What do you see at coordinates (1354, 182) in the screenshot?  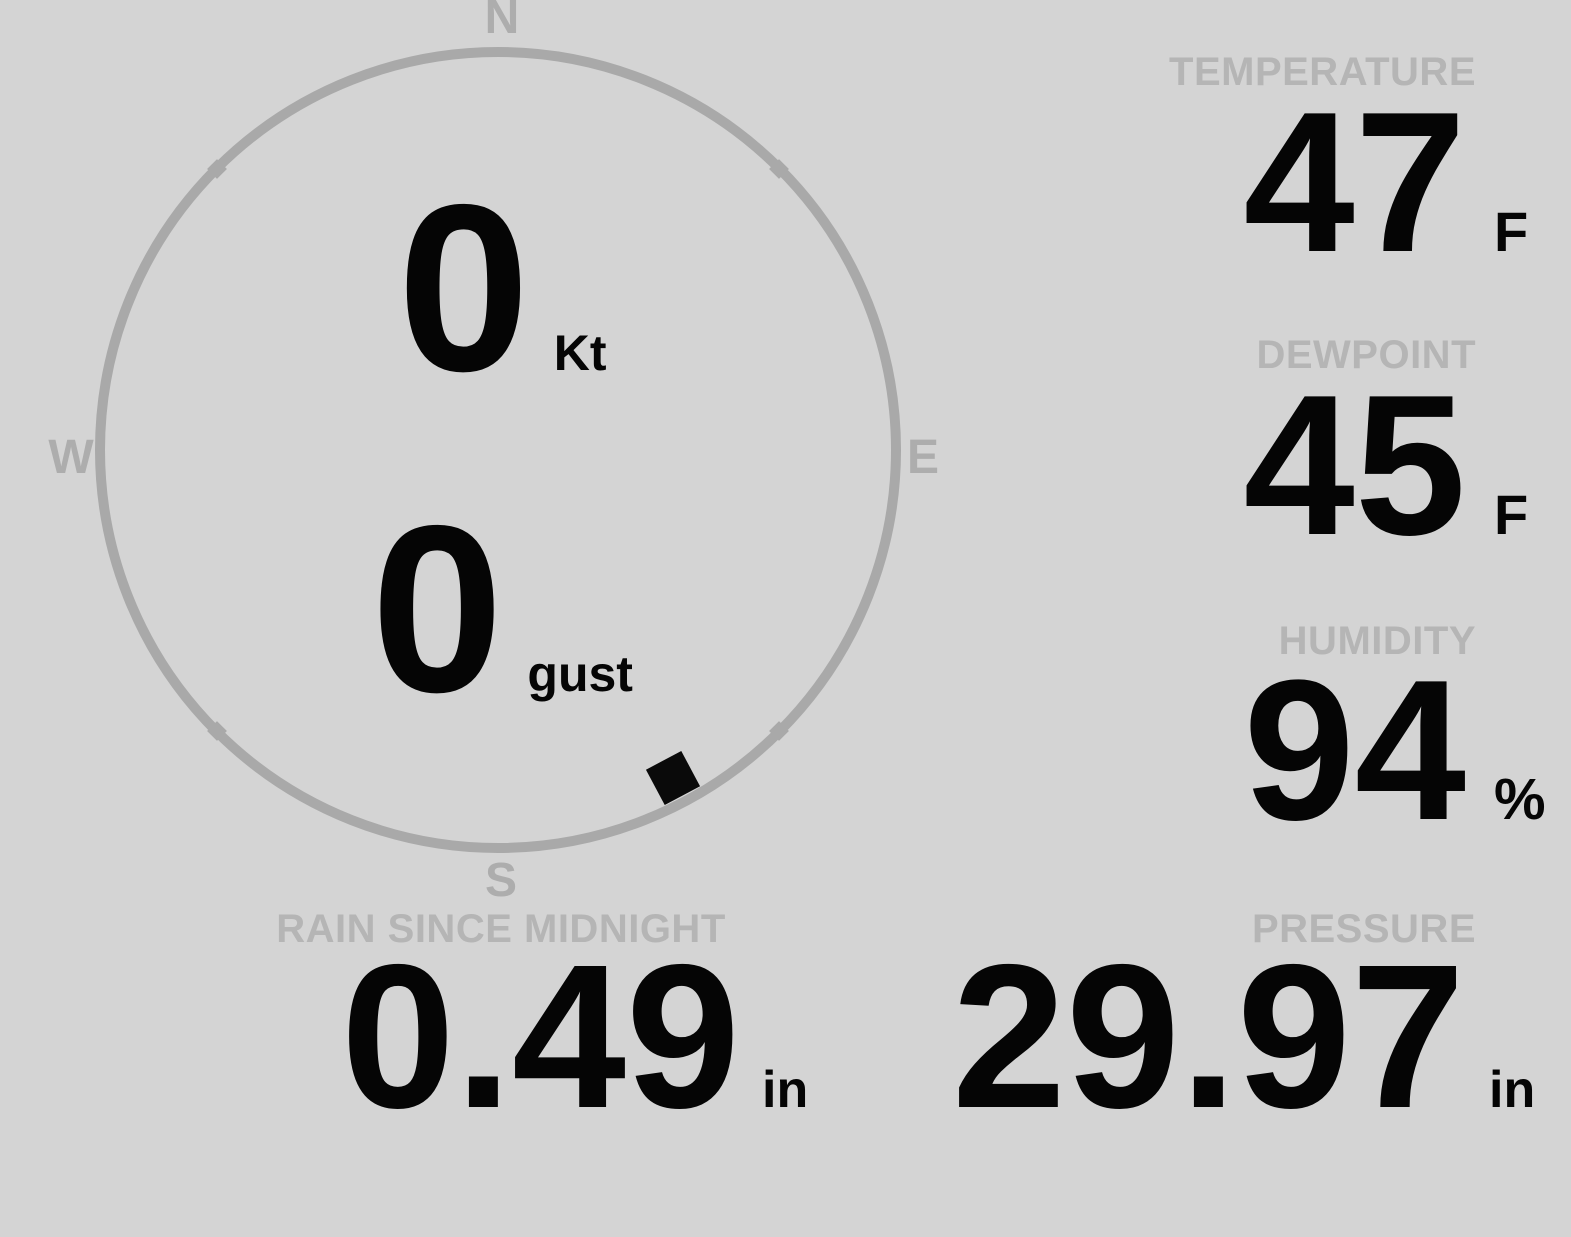 I see `temperature-value: 47` at bounding box center [1354, 182].